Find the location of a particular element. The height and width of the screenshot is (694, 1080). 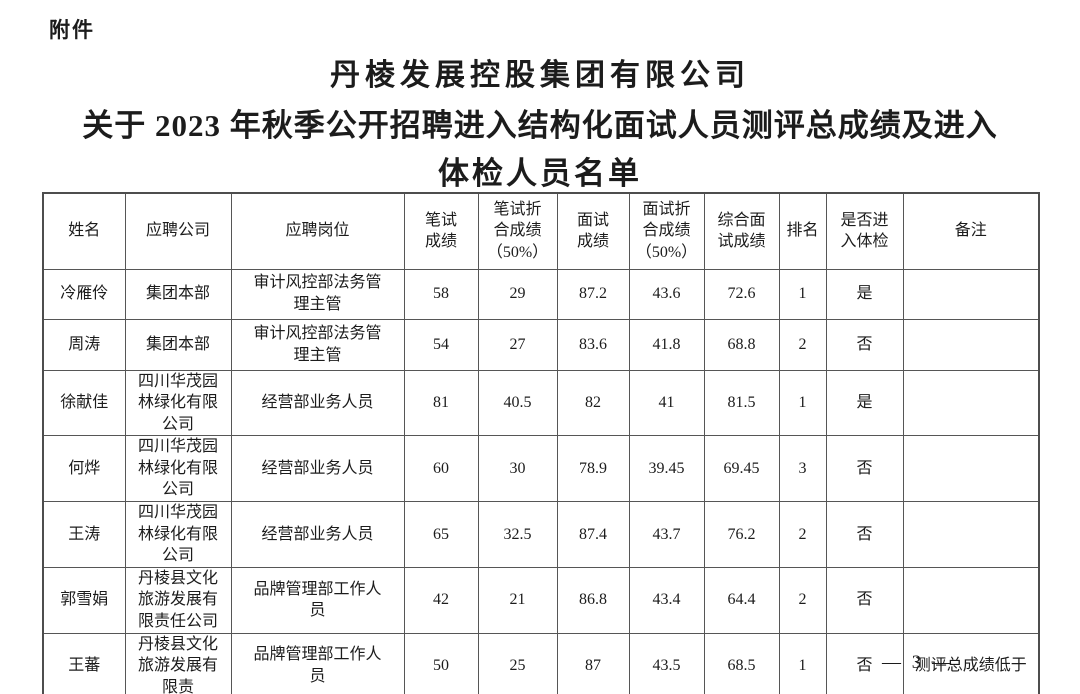

cell-name: 郭雪娟 is located at coordinates (84, 600).